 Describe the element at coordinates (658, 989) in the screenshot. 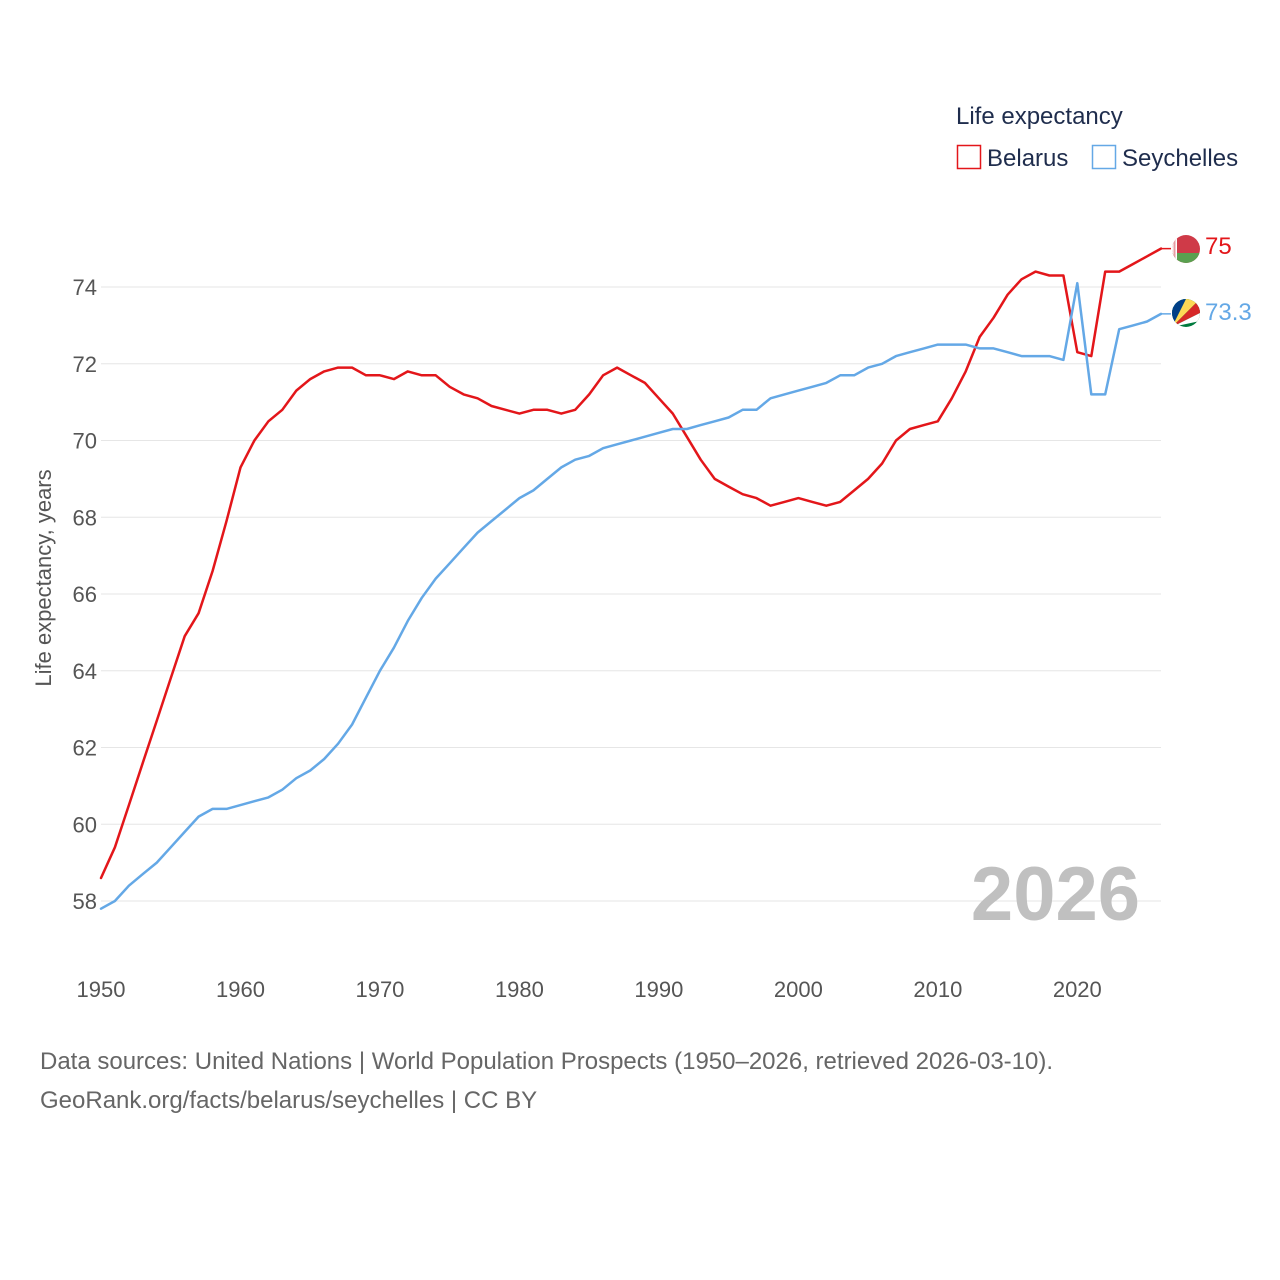

I see `x-tick-label: 1990` at that location.